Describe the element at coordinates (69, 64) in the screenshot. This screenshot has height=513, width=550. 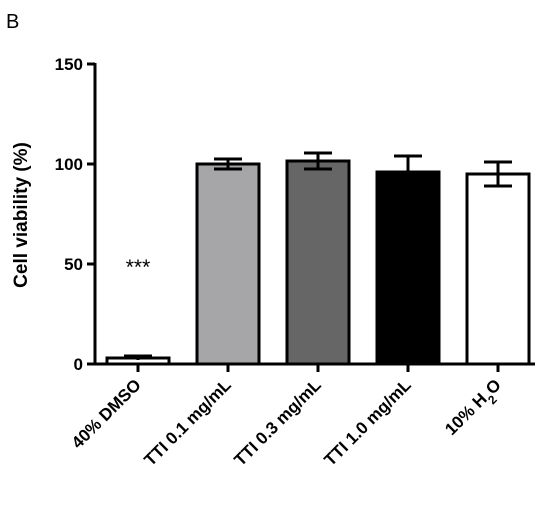
I see `y-tick-label: 150` at that location.